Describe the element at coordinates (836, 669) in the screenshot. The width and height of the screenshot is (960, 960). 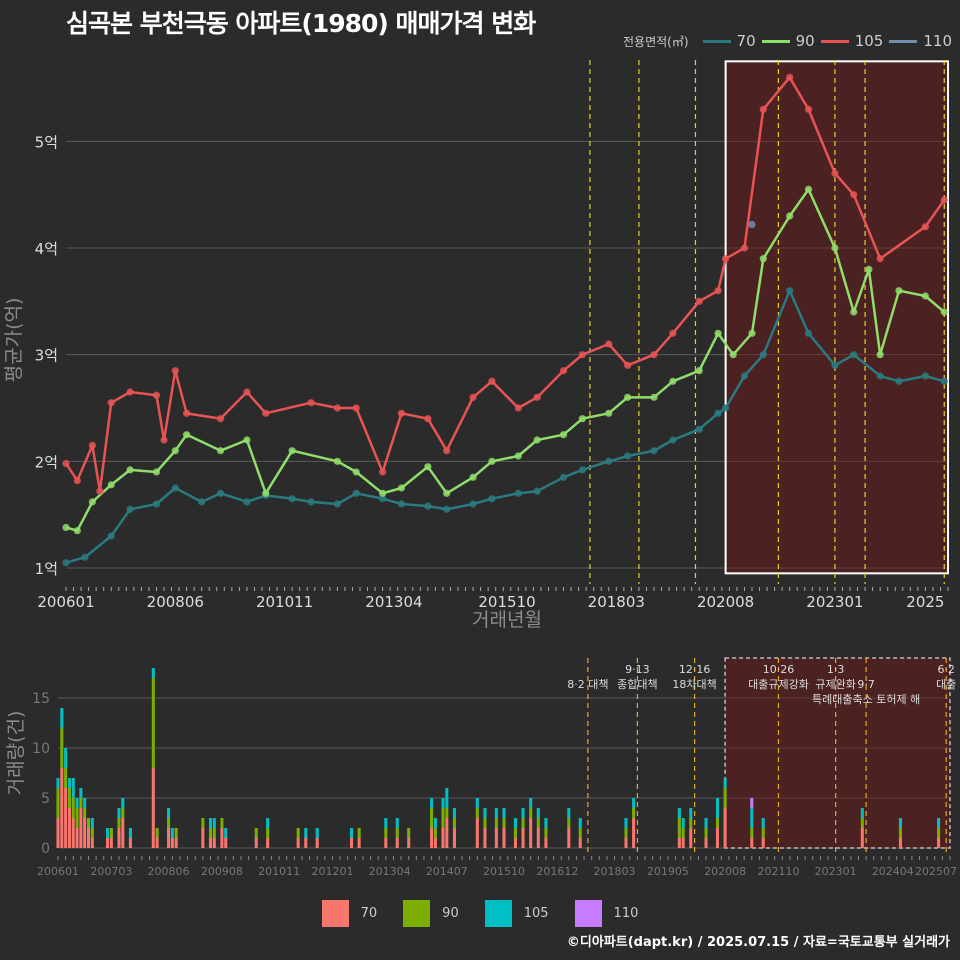
I see `policy-annotation: 1·3` at that location.